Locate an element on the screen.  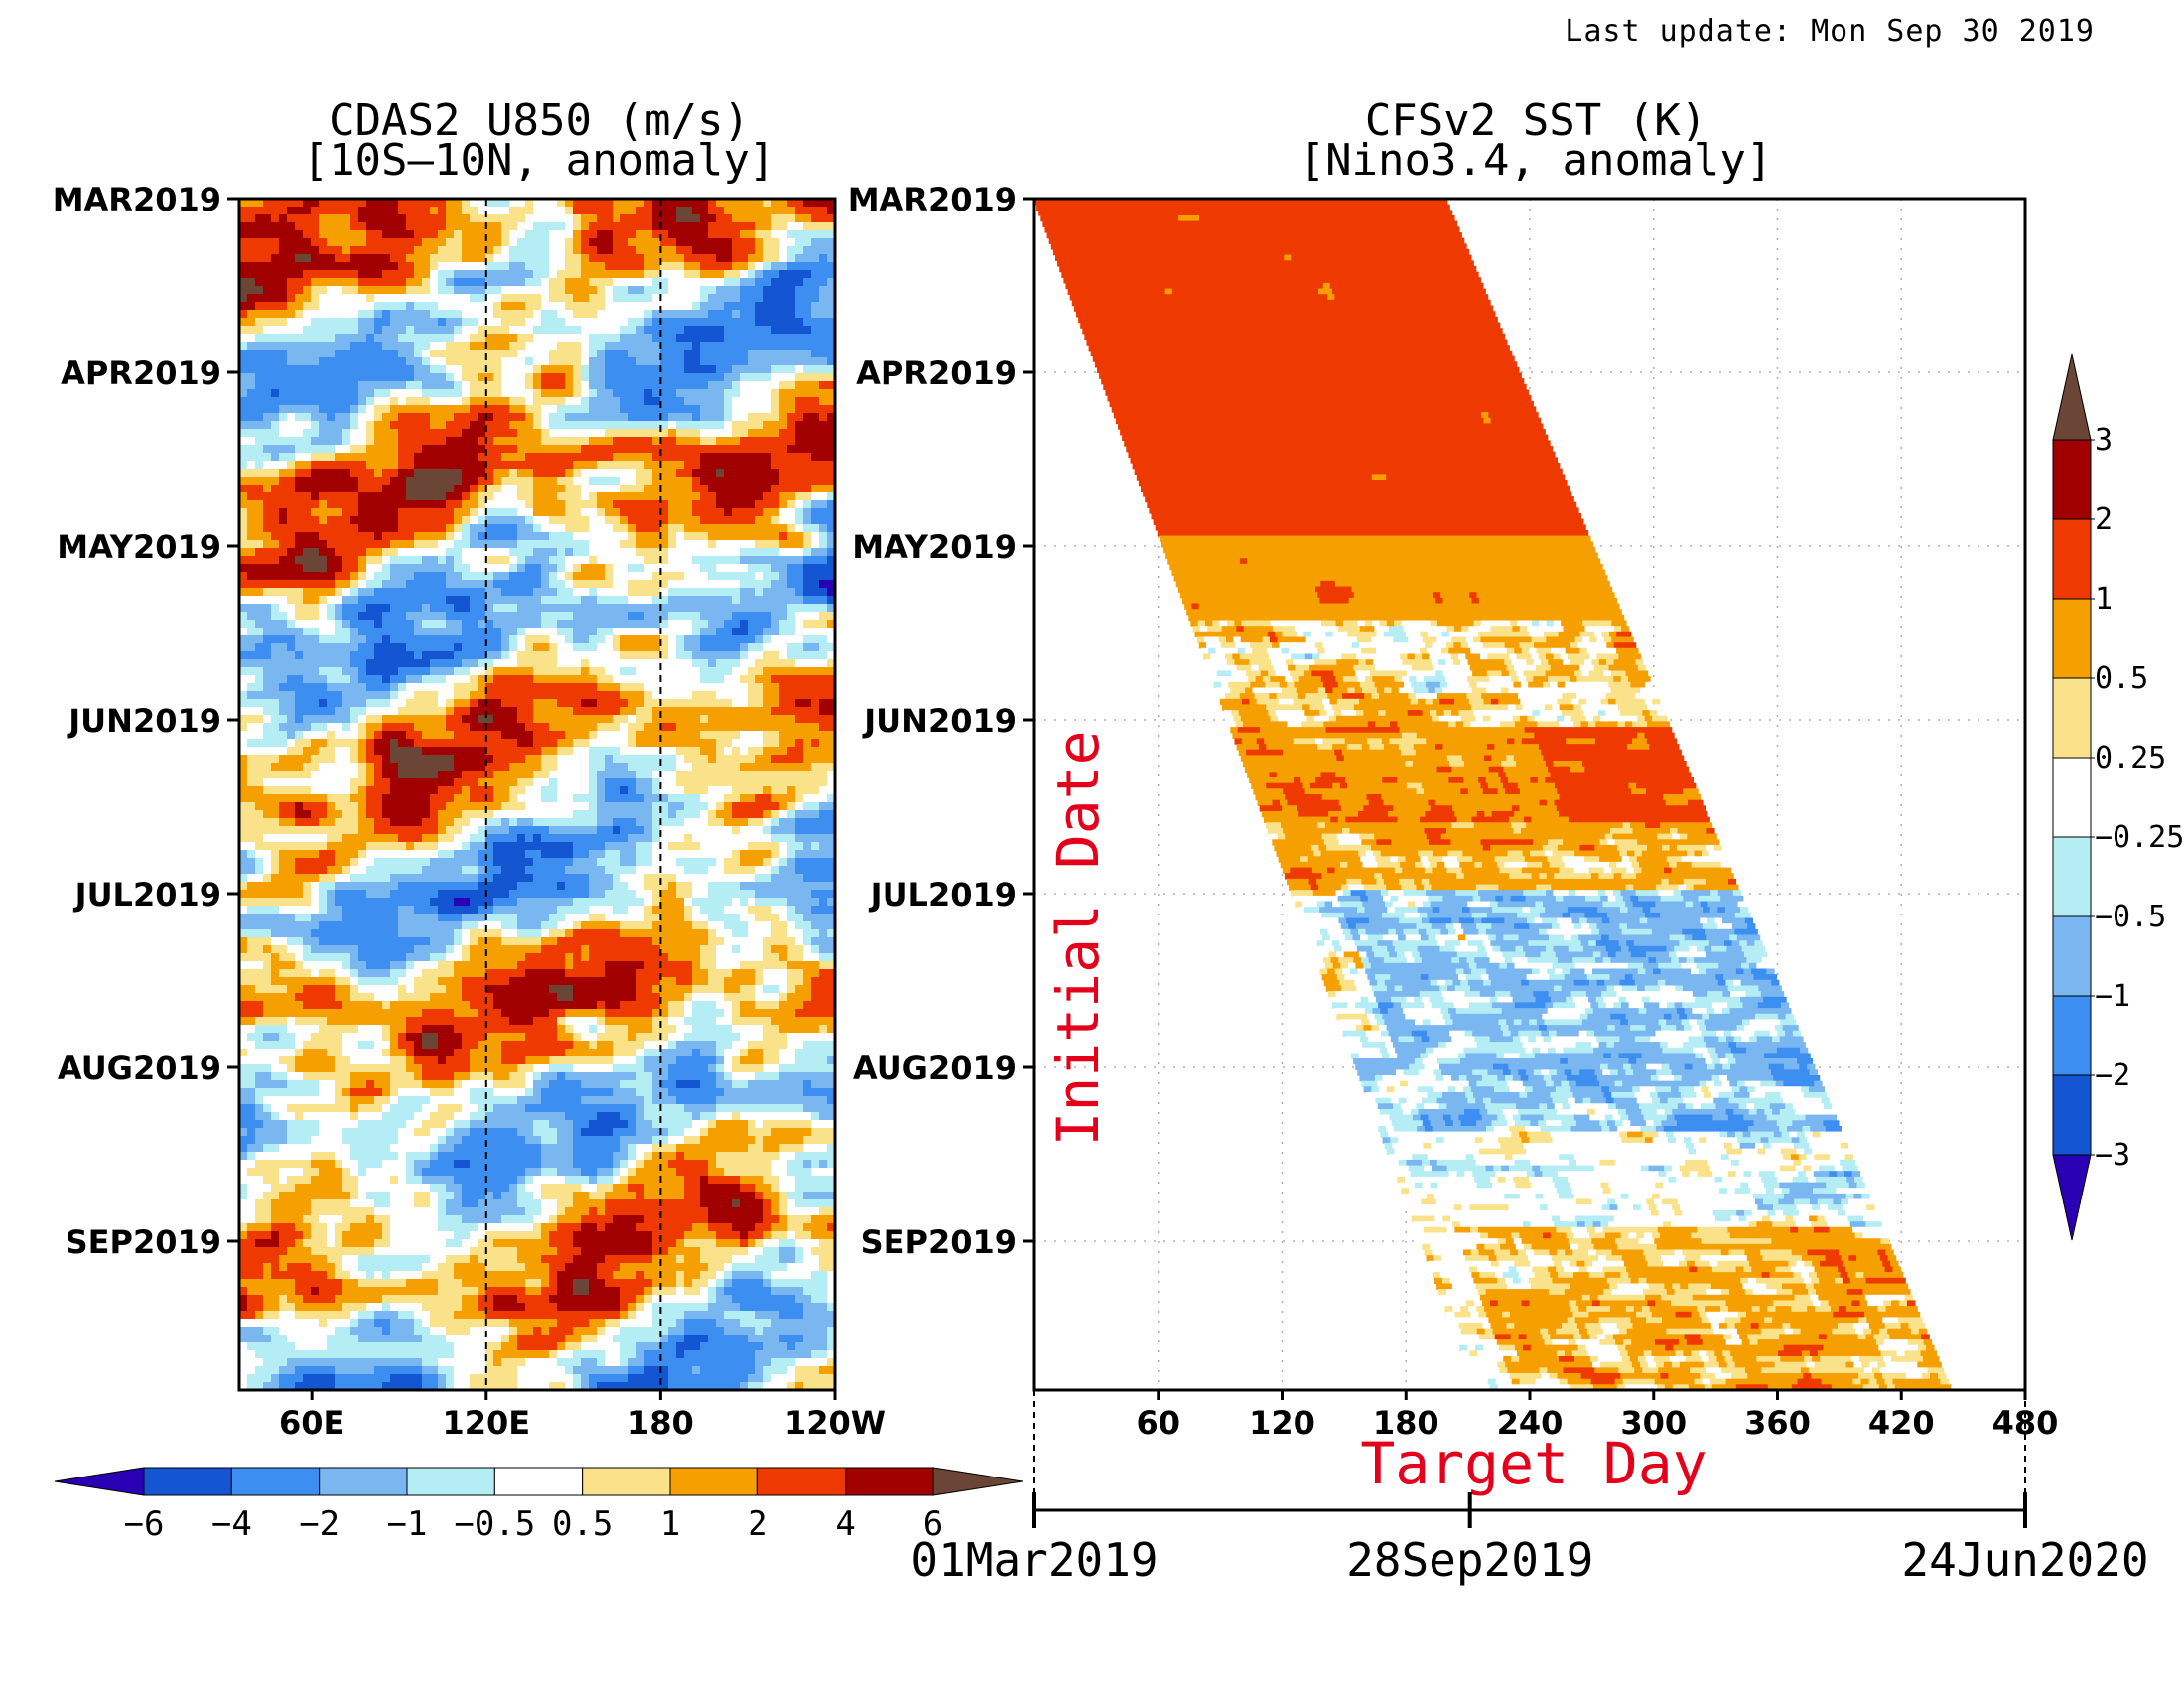
date-axis-label: 01Mar2019 is located at coordinates (1034, 1560).